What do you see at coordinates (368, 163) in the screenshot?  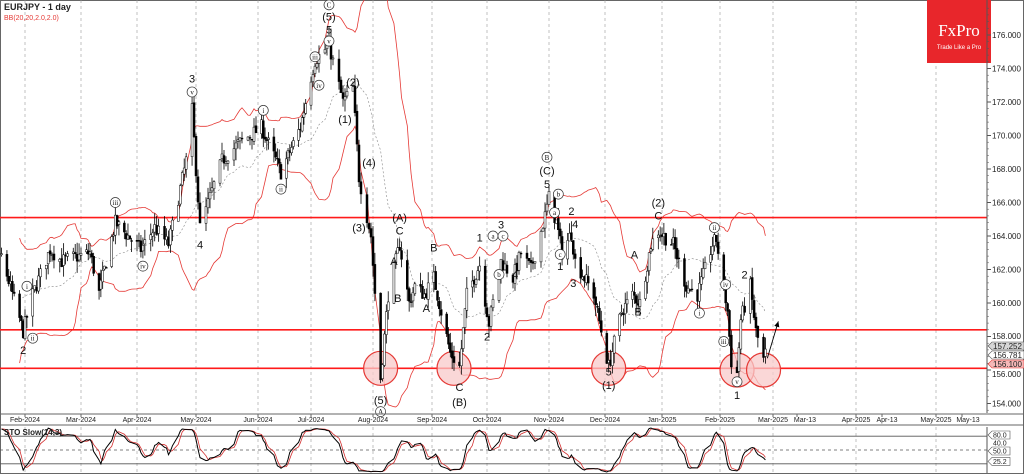 I see `wave-label: (4)` at bounding box center [368, 163].